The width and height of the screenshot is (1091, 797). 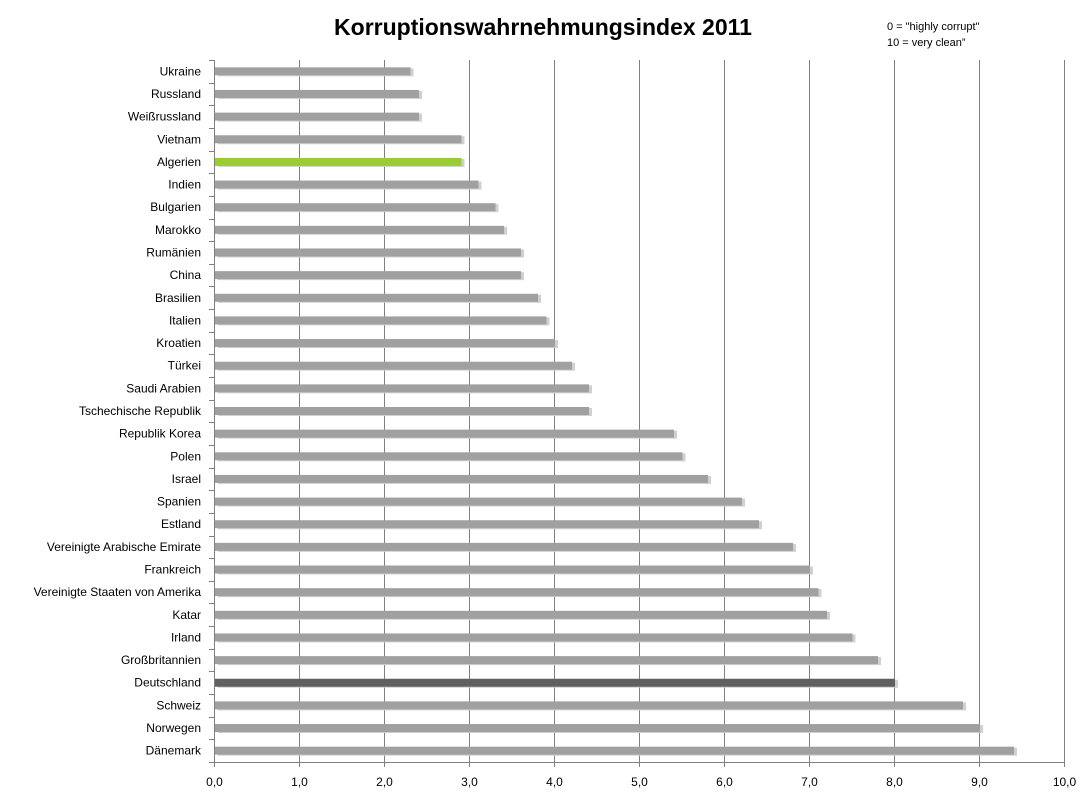 What do you see at coordinates (176, 94) in the screenshot?
I see `category-label-russland: Russland` at bounding box center [176, 94].